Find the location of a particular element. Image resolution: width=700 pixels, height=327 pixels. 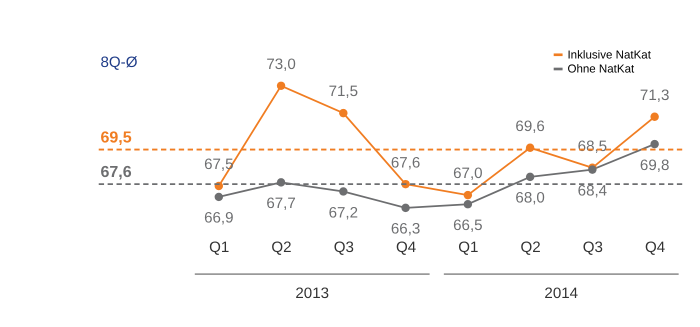

text: 2013 is located at coordinates (312, 293).